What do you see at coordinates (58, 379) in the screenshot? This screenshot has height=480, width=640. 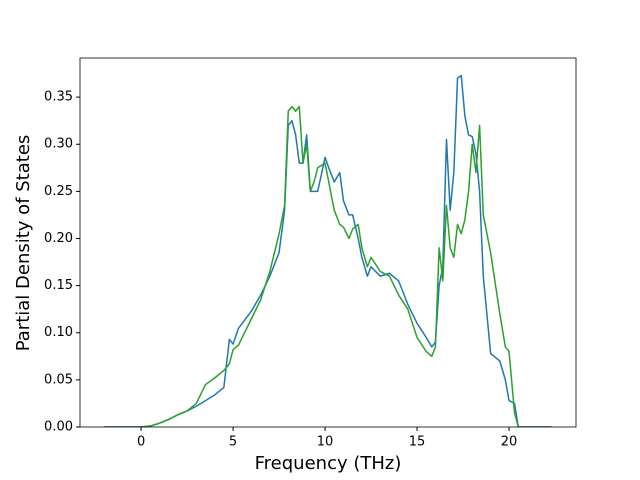 I see `y-tick-label: 0.05` at bounding box center [58, 379].